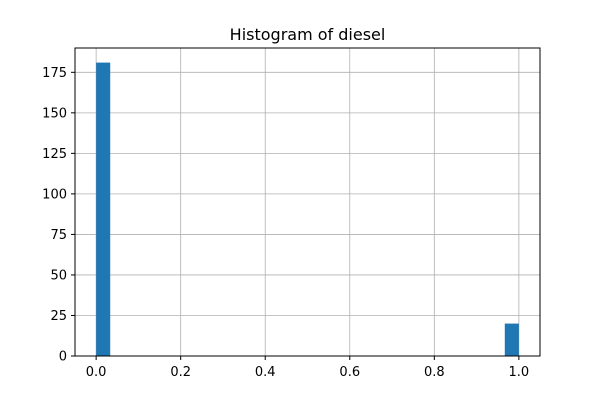  I want to click on y-tick-label: 50, so click(58, 275).